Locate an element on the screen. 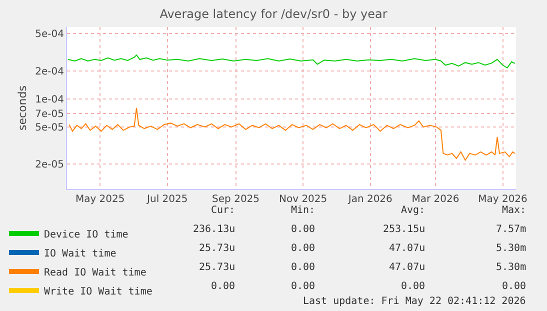 The image size is (547, 311). text: 253.15u is located at coordinates (404, 229).